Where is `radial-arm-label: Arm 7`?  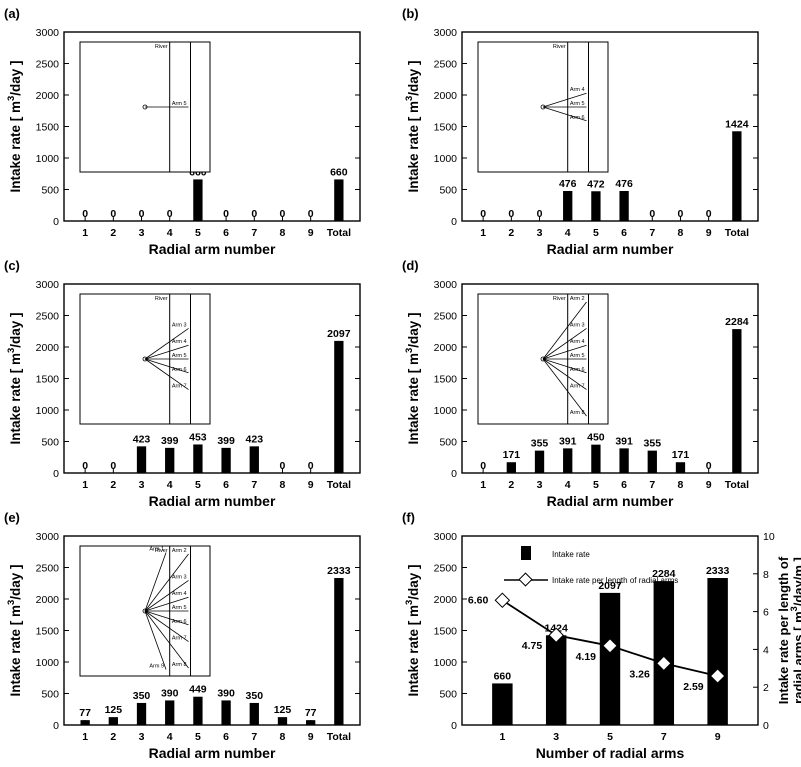
radial-arm-label: Arm 7 is located at coordinates (179, 387).